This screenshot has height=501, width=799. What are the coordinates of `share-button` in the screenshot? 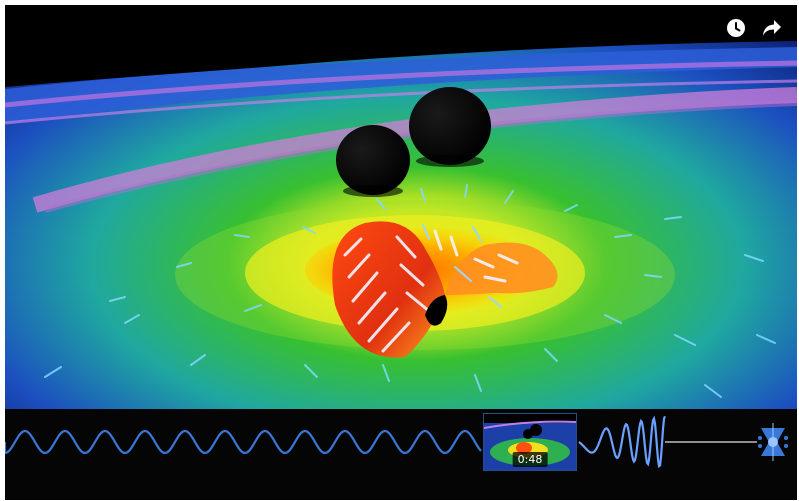 It's located at (772, 28).